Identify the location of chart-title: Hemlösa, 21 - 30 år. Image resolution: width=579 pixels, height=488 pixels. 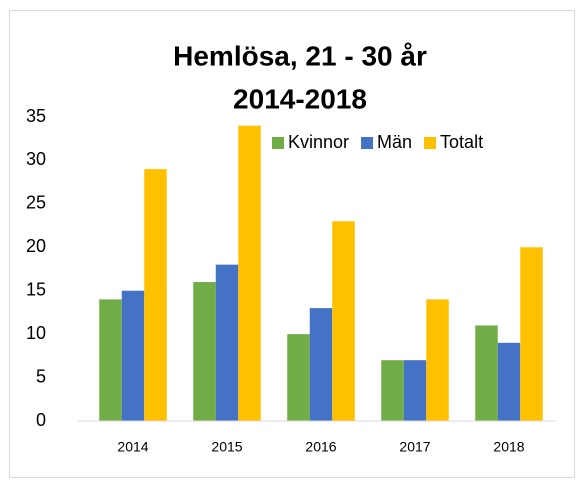
(300, 55).